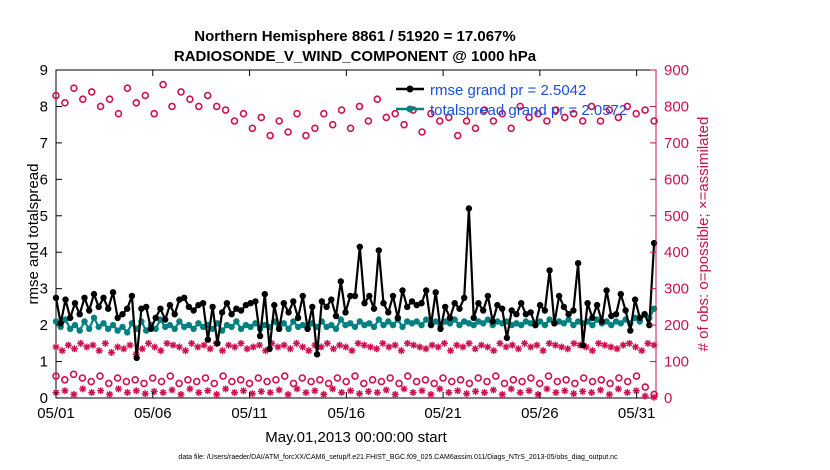 The image size is (830, 470). Describe the element at coordinates (44, 325) in the screenshot. I see `y-left-tick-label: 2` at that location.